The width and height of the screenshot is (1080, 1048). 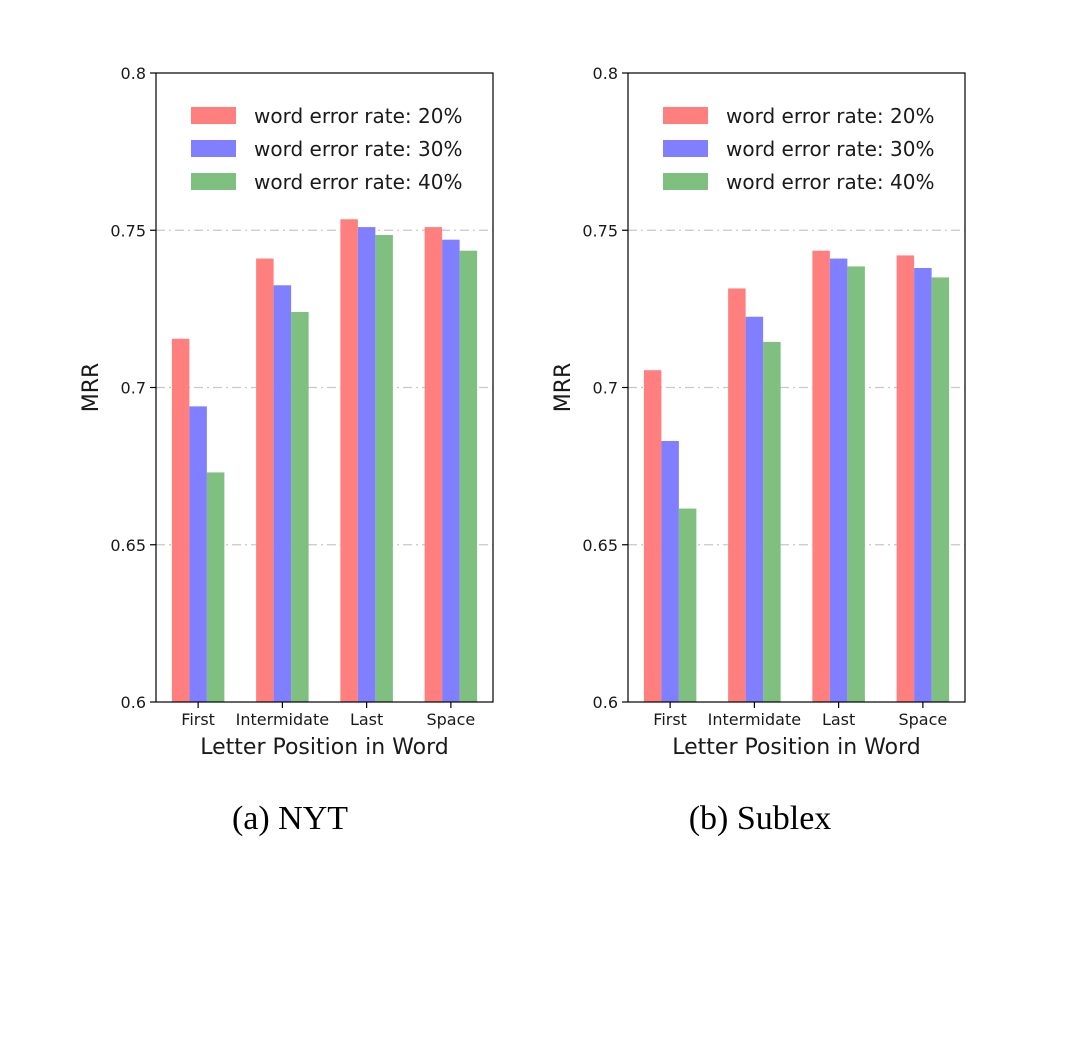 What do you see at coordinates (760, 818) in the screenshot?
I see `chart-caption: (b) Sublex` at bounding box center [760, 818].